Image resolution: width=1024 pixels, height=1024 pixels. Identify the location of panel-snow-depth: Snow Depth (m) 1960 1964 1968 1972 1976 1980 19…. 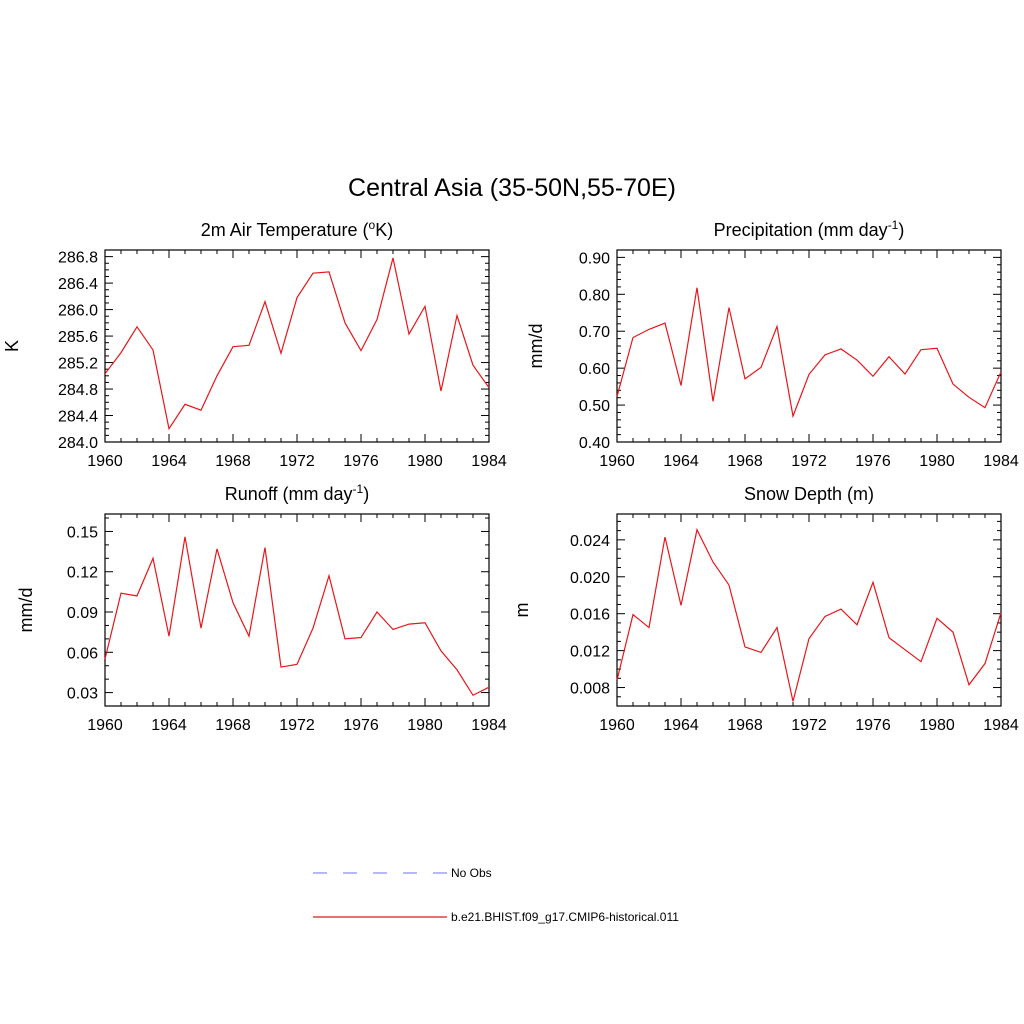
(765, 609).